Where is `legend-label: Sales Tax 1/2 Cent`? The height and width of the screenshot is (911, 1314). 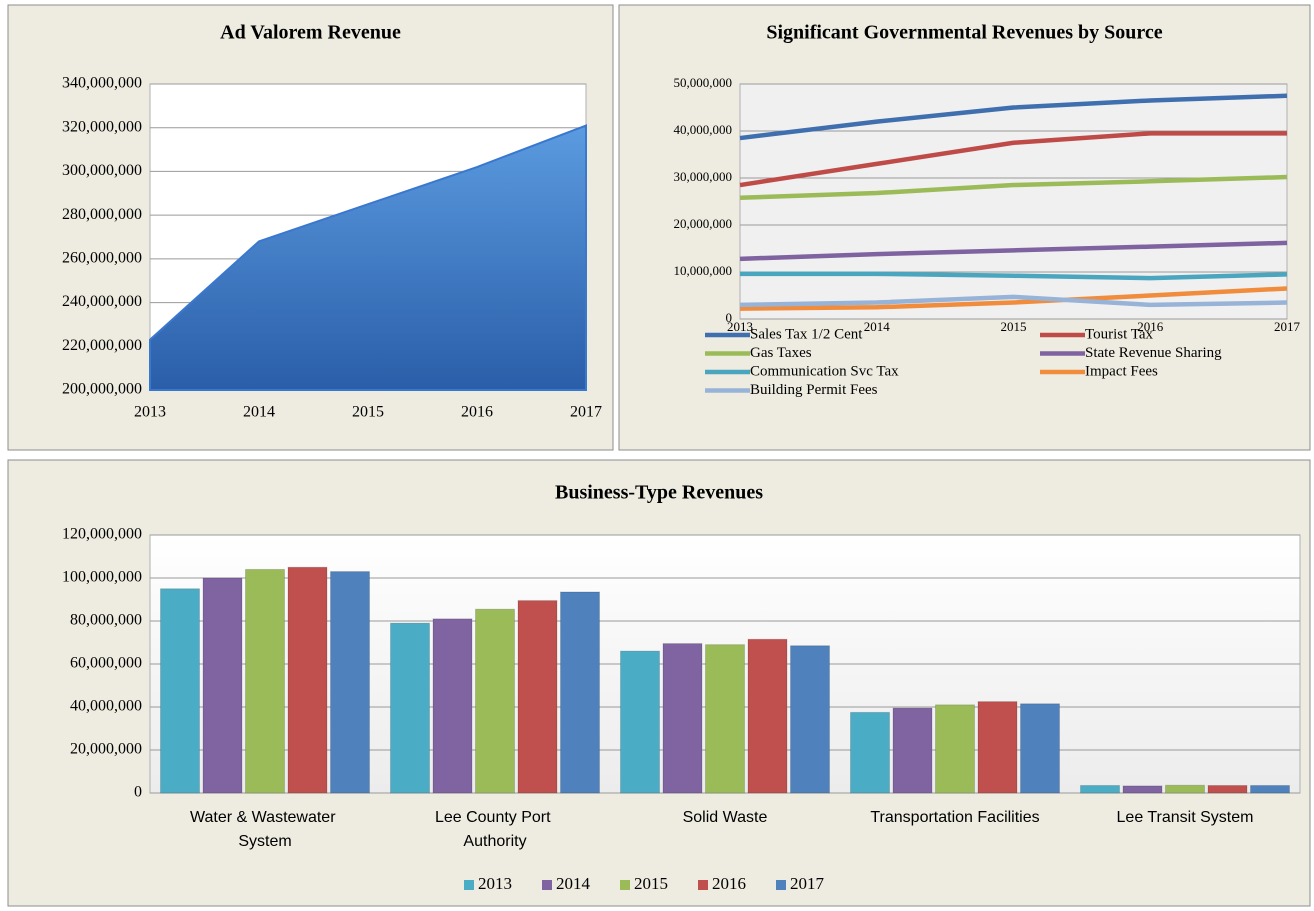
legend-label: Sales Tax 1/2 Cent is located at coordinates (806, 334).